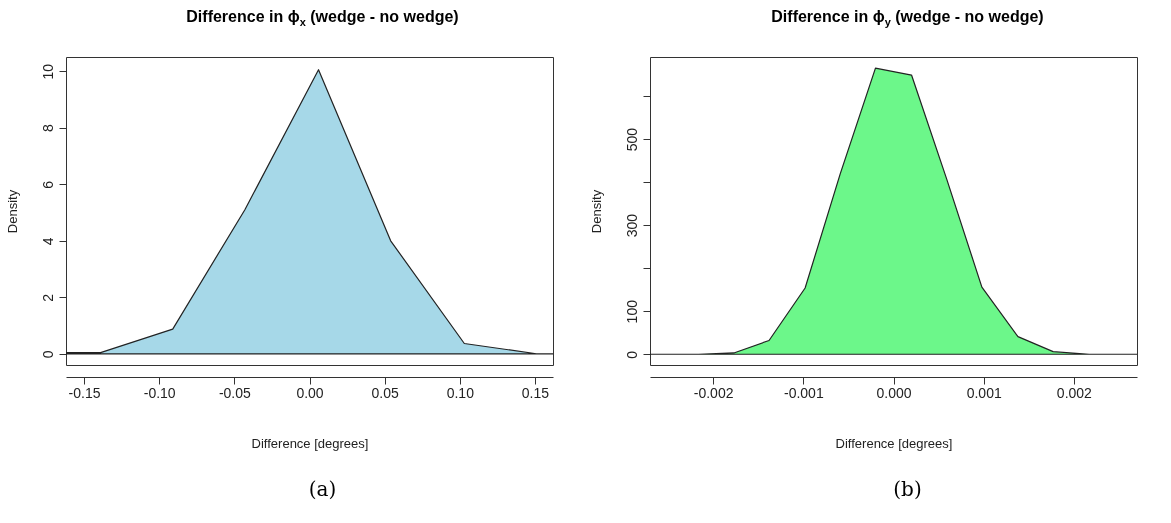 This screenshot has width=1171, height=523. I want to click on text: (b), so click(907, 489).